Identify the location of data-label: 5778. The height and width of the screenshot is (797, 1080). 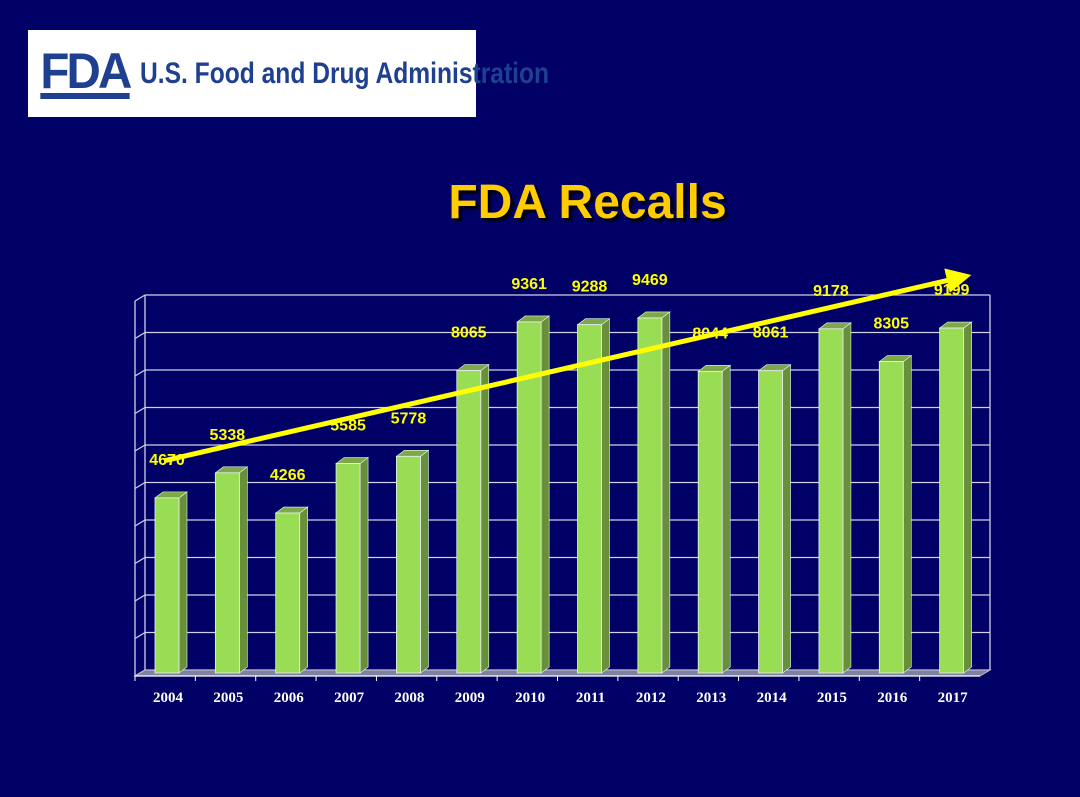
(409, 418).